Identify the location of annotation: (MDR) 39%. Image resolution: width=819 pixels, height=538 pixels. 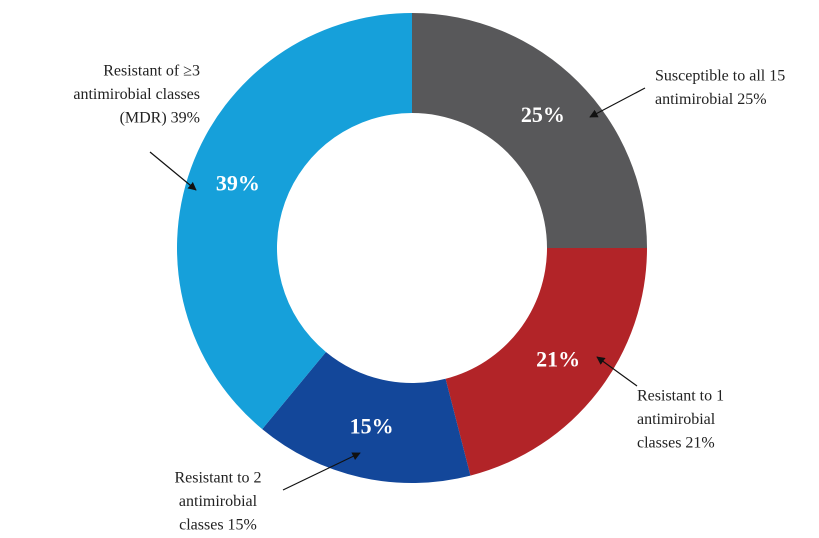
(160, 118).